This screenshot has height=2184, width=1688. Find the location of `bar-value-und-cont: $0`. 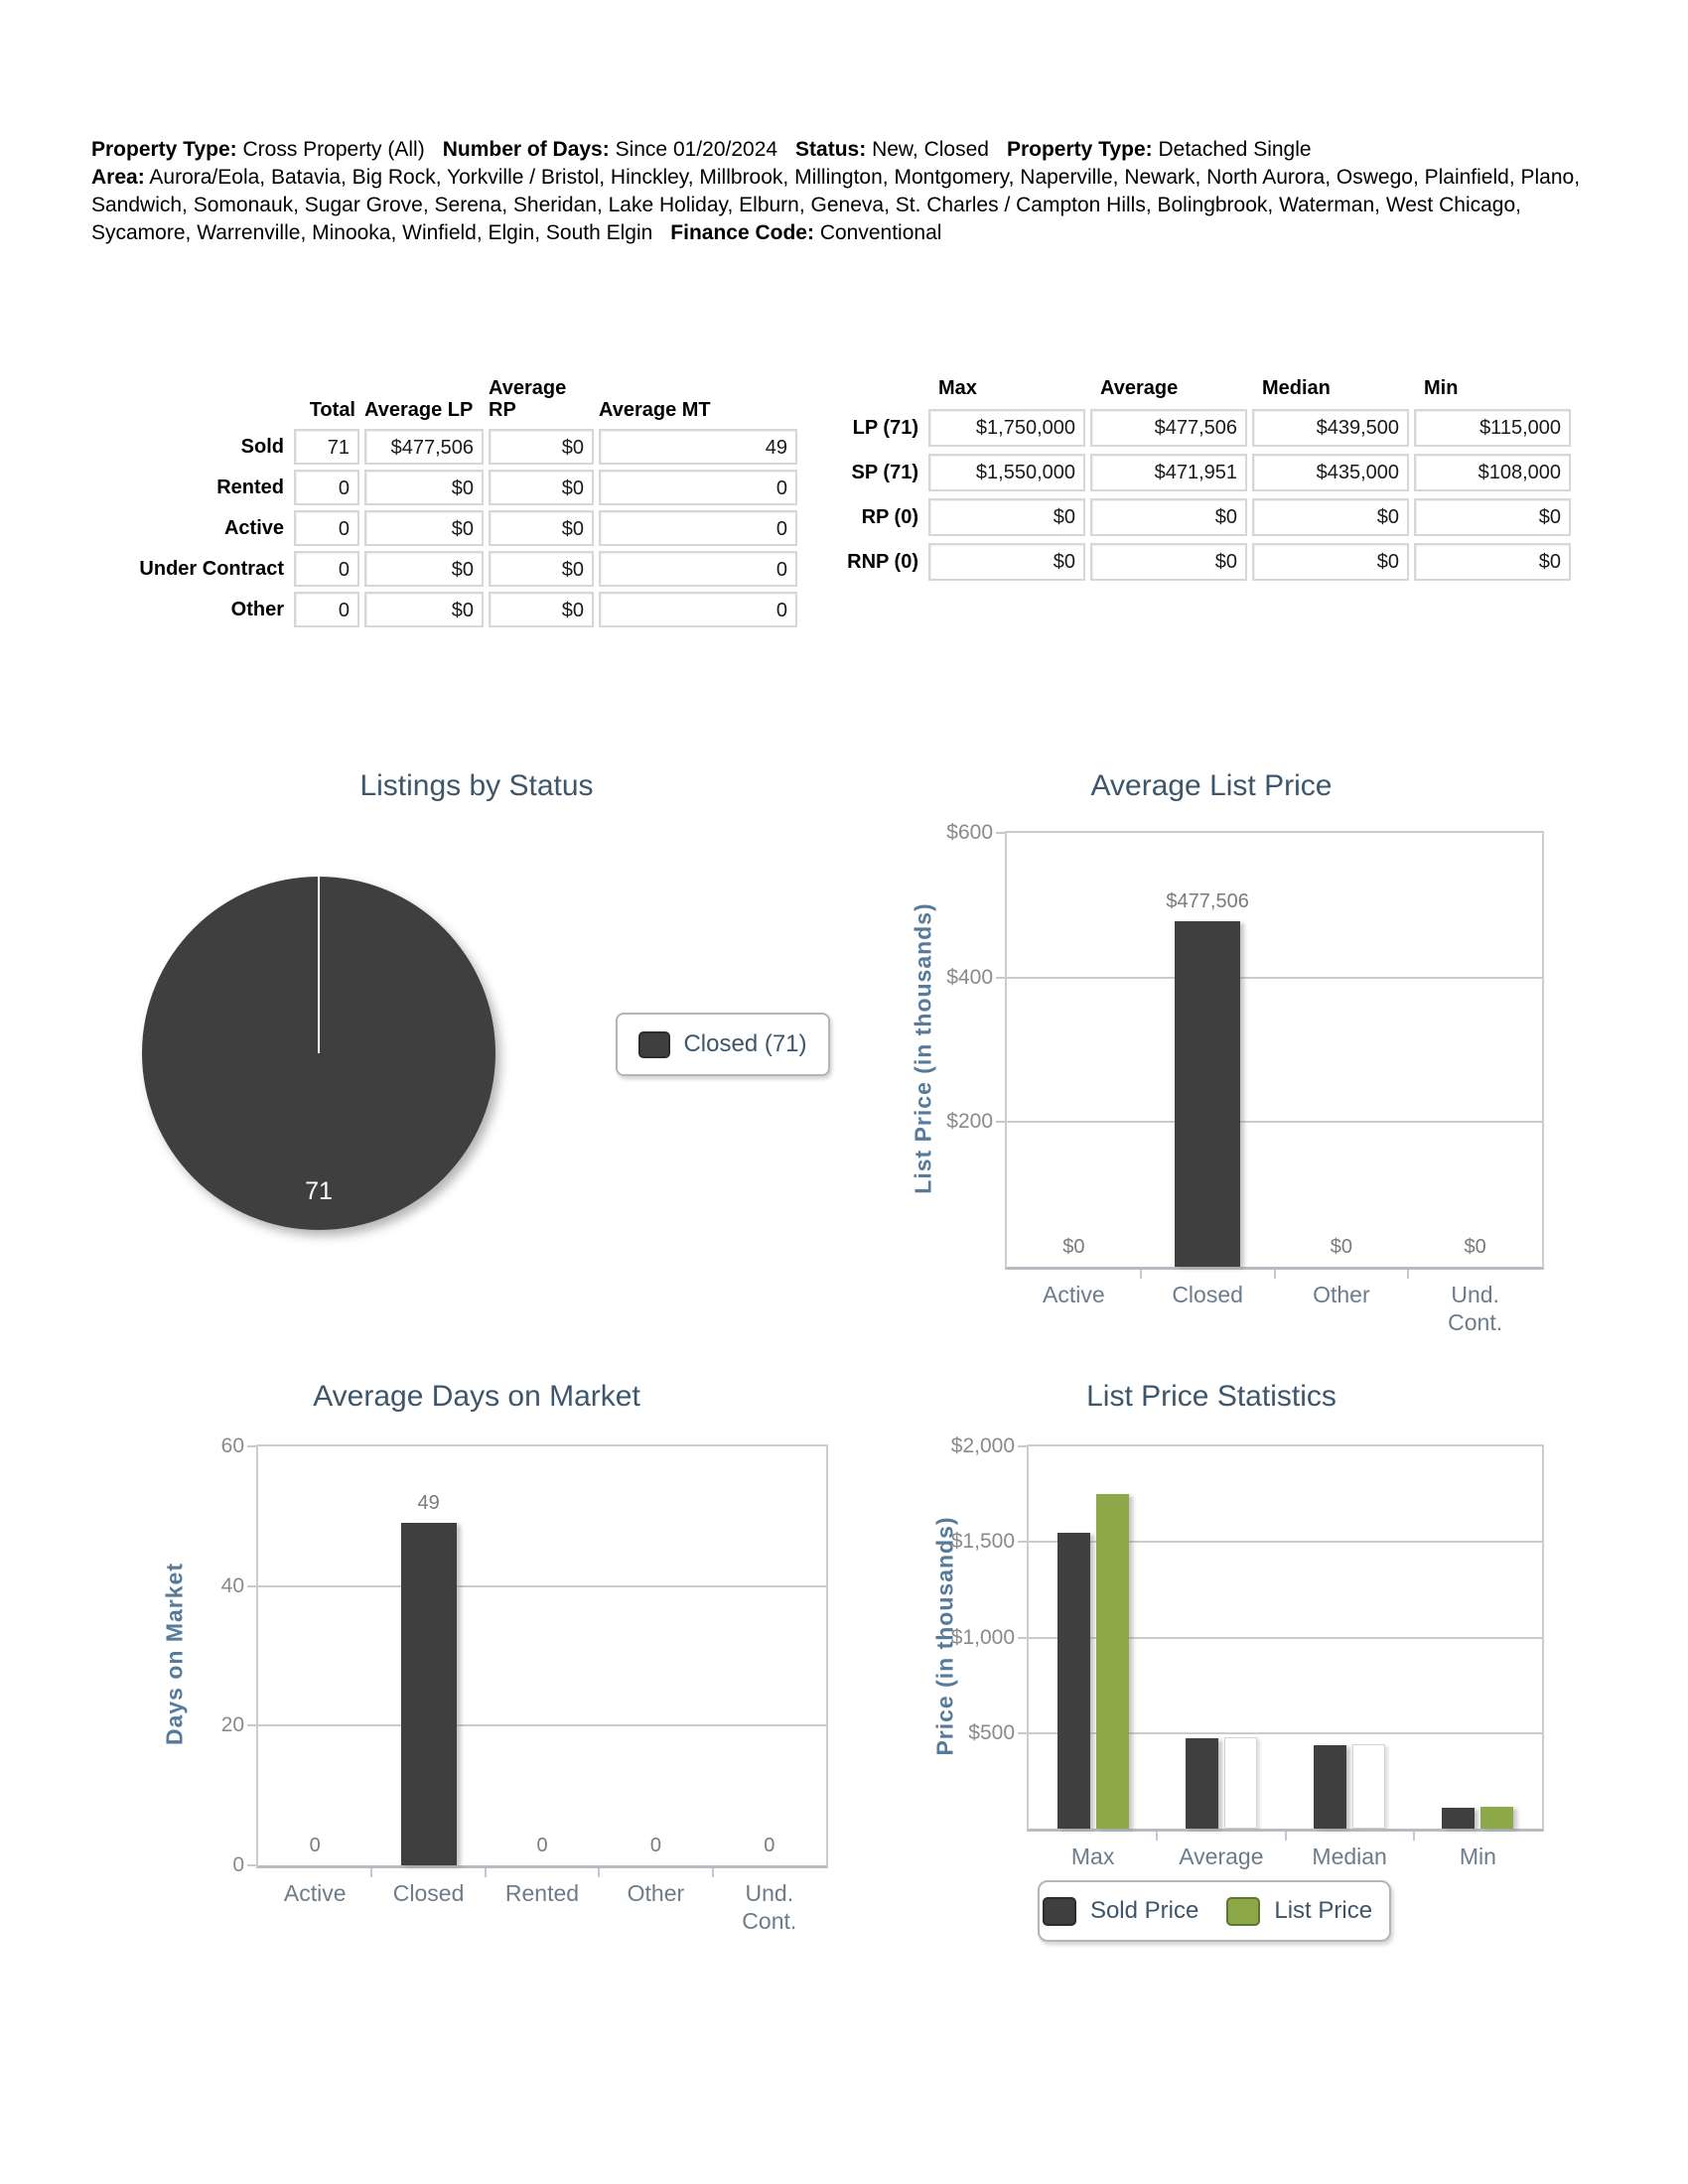

bar-value-und-cont: $0 is located at coordinates (1475, 1247).